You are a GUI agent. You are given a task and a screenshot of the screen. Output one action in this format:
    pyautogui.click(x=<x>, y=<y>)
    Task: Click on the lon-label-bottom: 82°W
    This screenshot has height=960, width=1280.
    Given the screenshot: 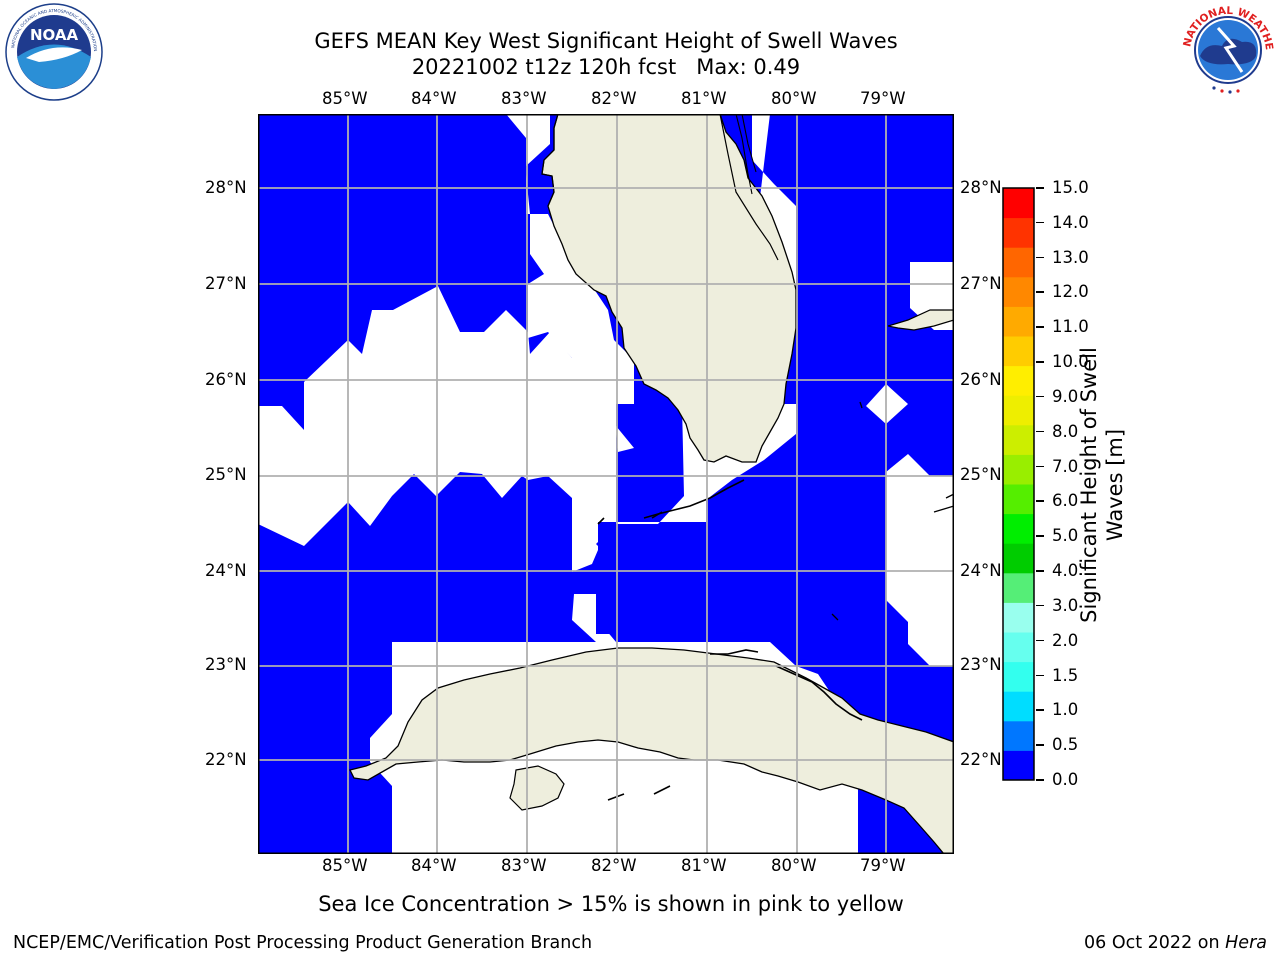 What is the action you would take?
    pyautogui.click(x=614, y=865)
    